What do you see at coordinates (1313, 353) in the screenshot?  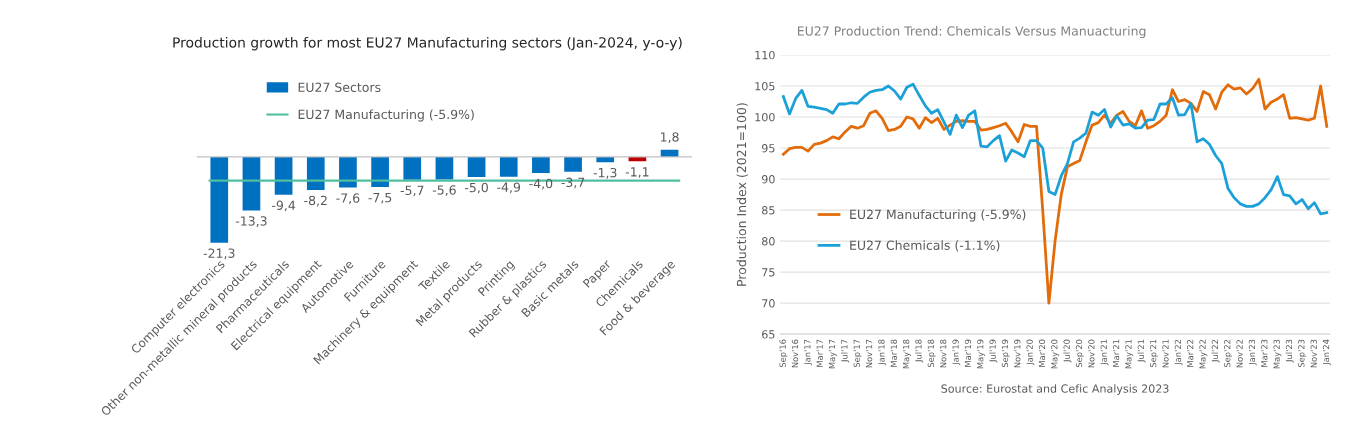 I see `x-tick-label: Nov'23` at bounding box center [1313, 353].